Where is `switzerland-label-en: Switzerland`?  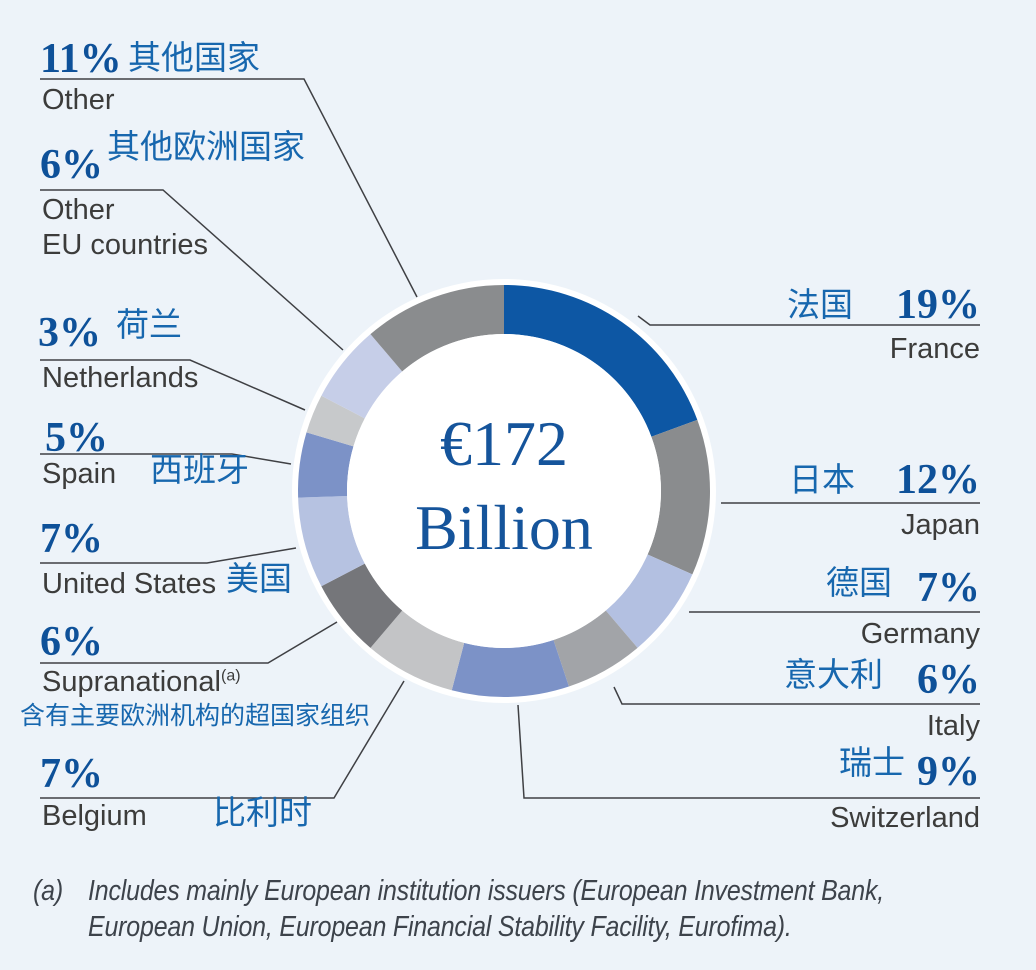
switzerland-label-en: Switzerland is located at coordinates (905, 818).